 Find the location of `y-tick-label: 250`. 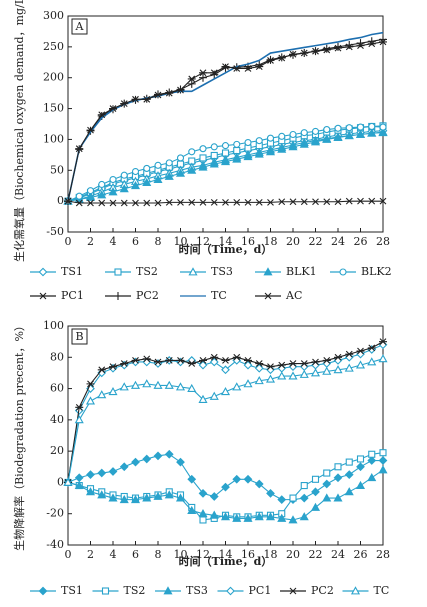

y-tick-label: 250 is located at coordinates (53, 46).